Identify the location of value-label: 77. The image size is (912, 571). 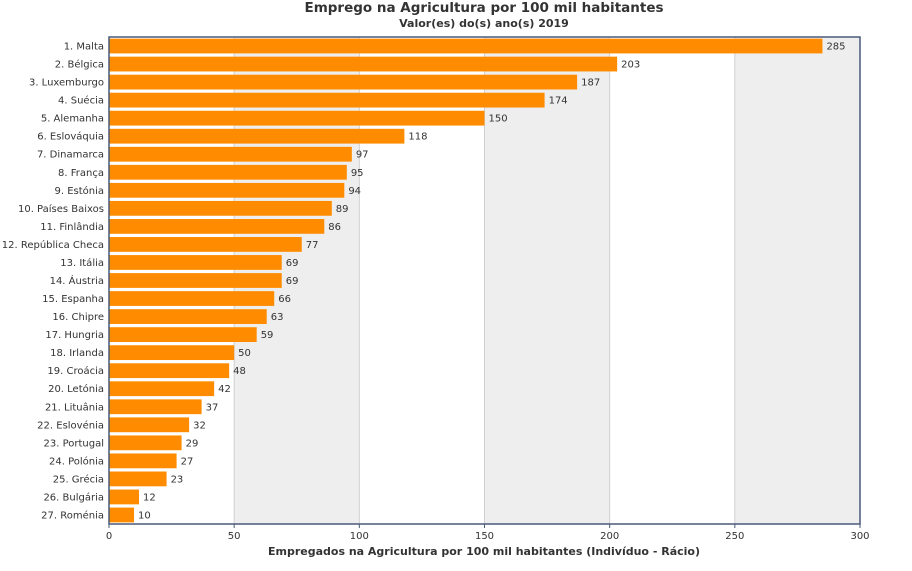
(312, 245).